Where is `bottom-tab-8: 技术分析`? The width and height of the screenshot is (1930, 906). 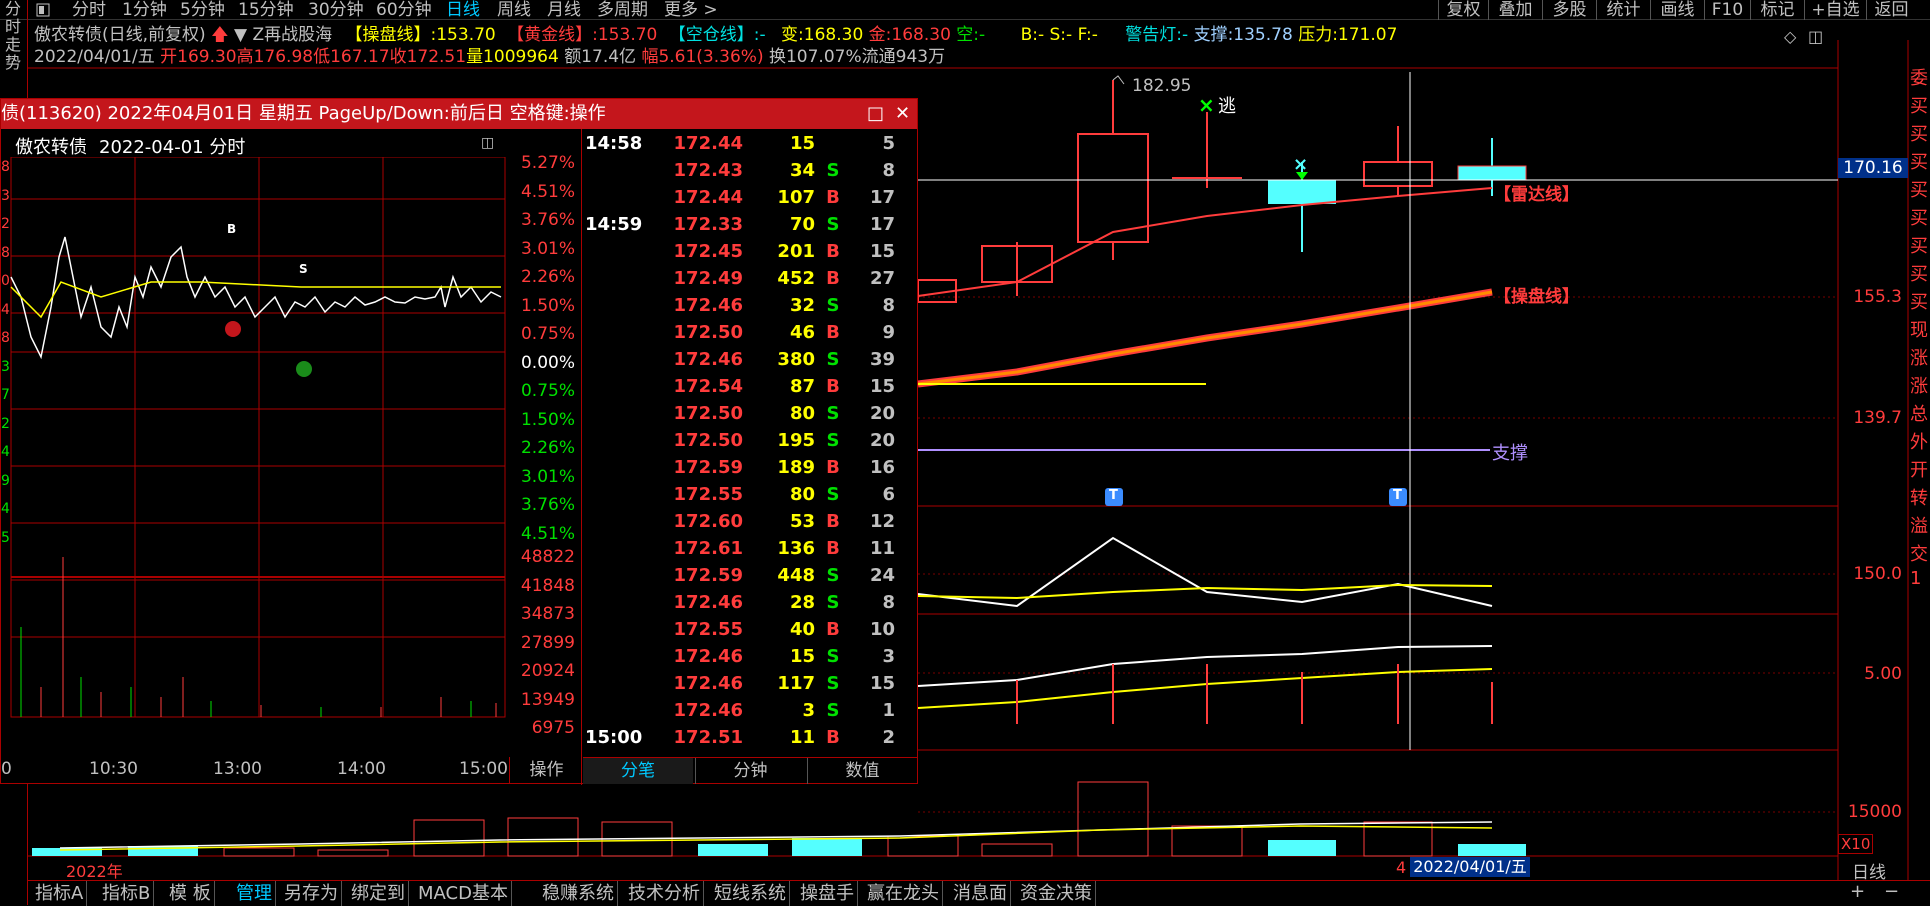 bottom-tab-8: 技术分析 is located at coordinates (664, 893).